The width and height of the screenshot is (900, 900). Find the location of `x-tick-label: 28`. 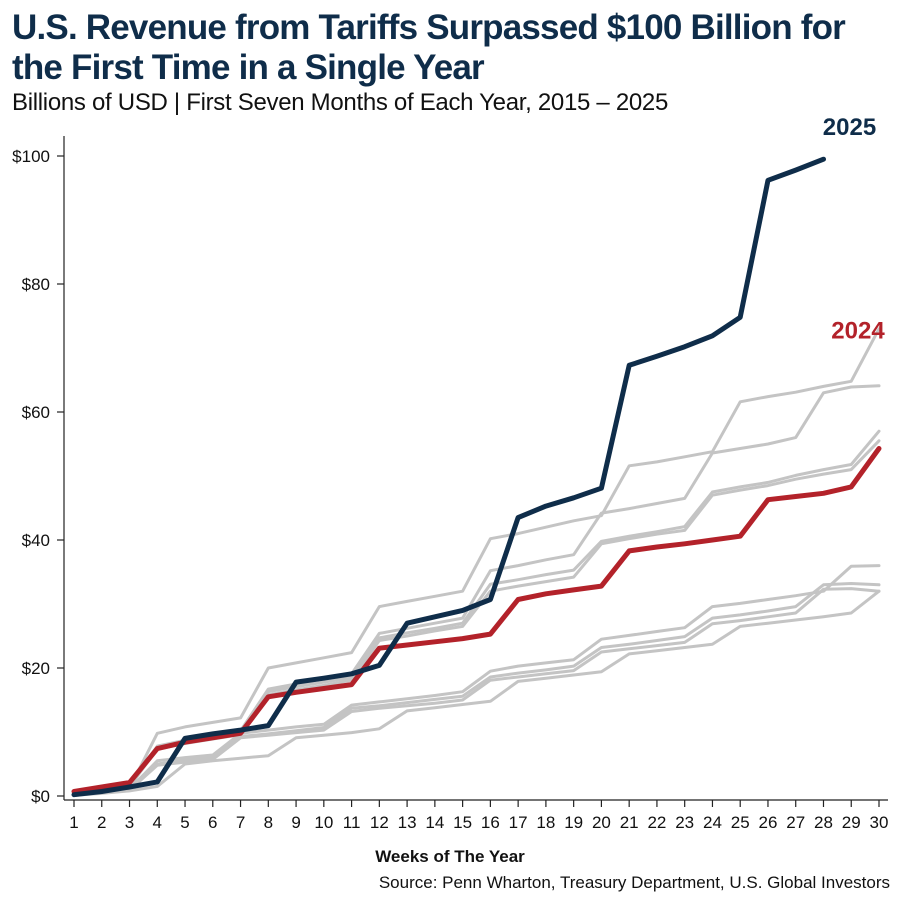

x-tick-label: 28 is located at coordinates (823, 822).